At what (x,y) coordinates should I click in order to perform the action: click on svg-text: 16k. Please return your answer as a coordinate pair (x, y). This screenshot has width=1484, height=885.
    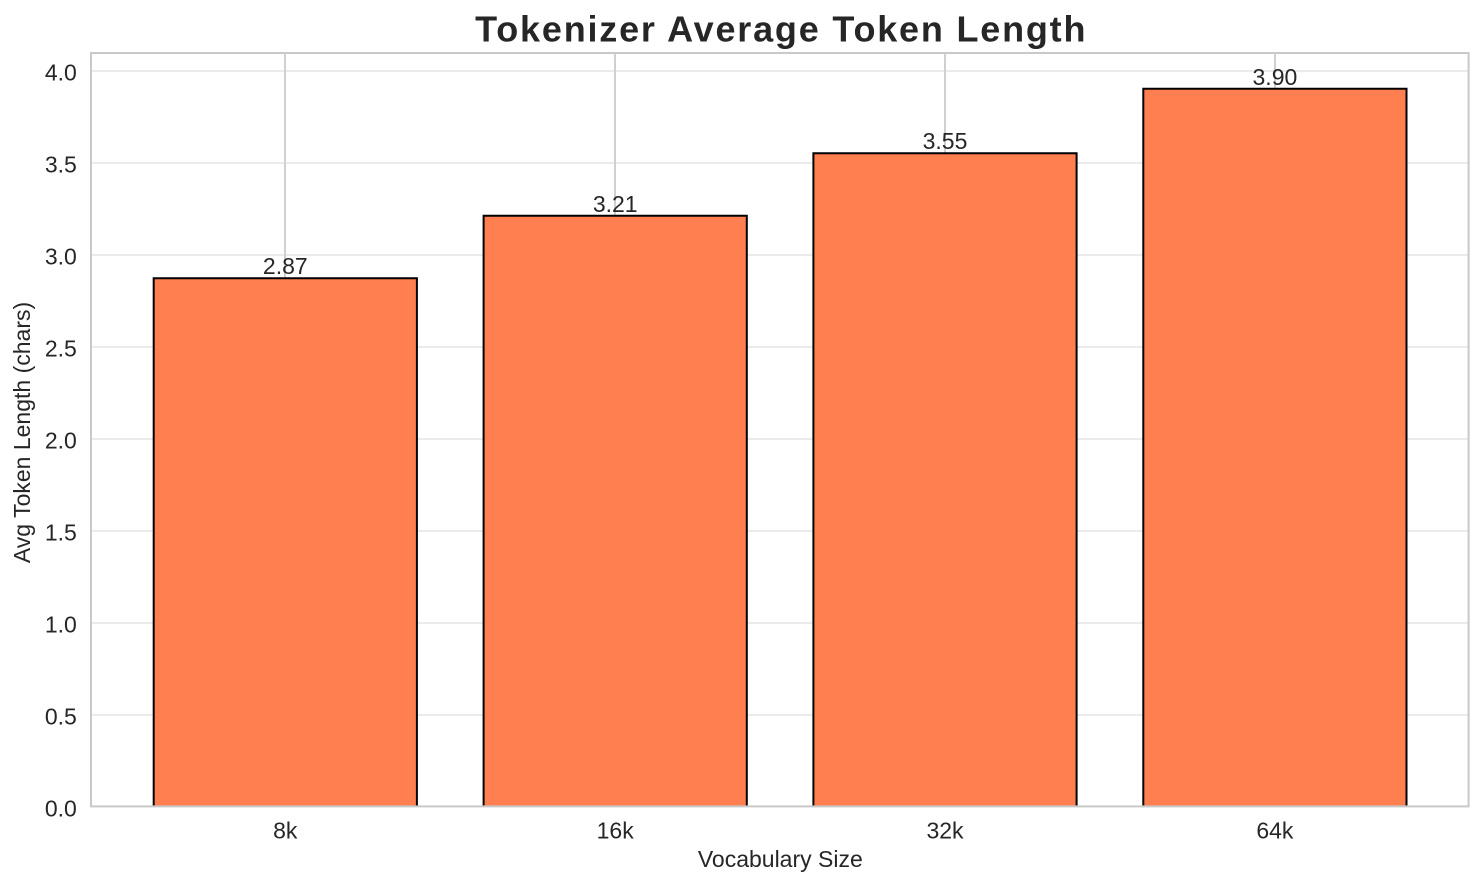
    Looking at the image, I should click on (616, 831).